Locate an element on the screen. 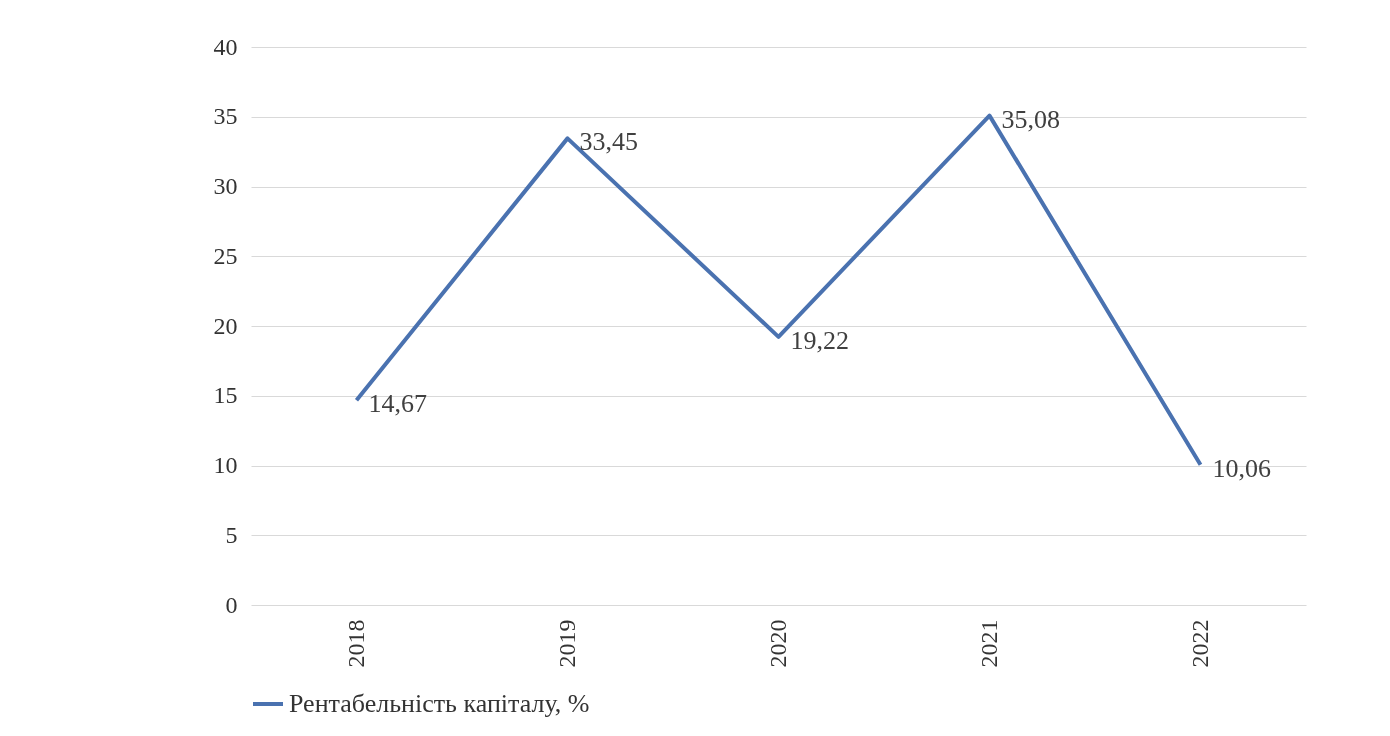 Image resolution: width=1390 pixels, height=736 pixels. x-tick-label: 2018 is located at coordinates (356, 643).